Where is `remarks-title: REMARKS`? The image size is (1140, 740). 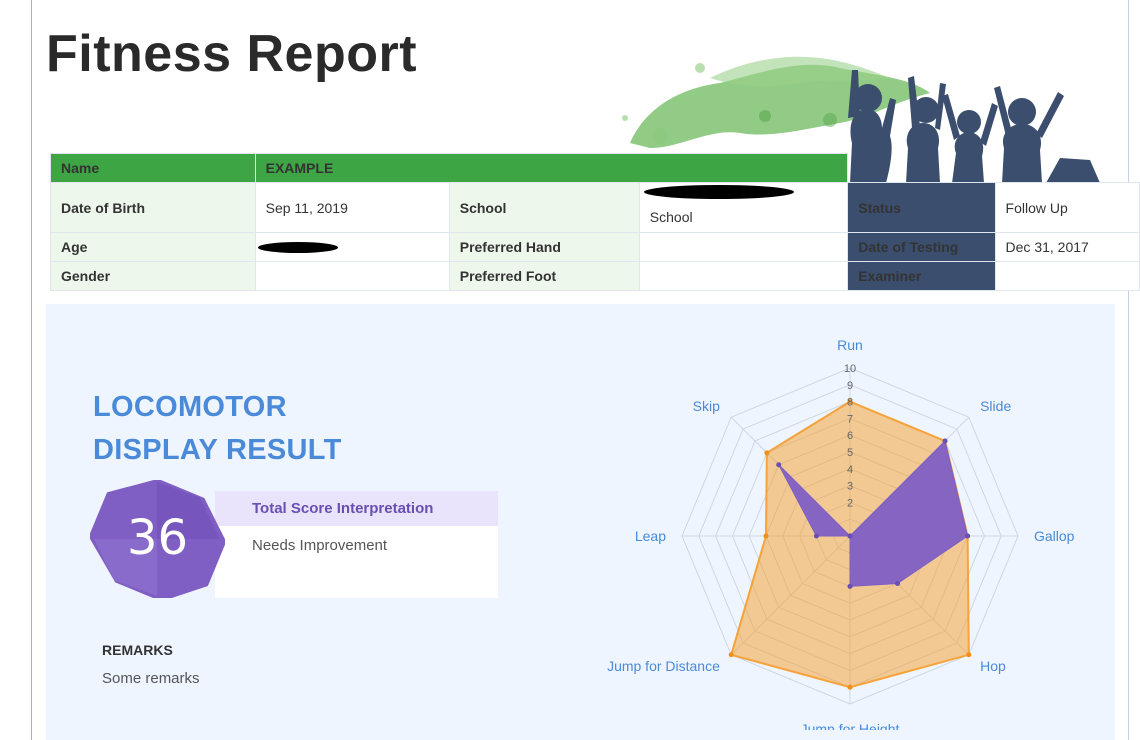
remarks-title: REMARKS is located at coordinates (137, 650).